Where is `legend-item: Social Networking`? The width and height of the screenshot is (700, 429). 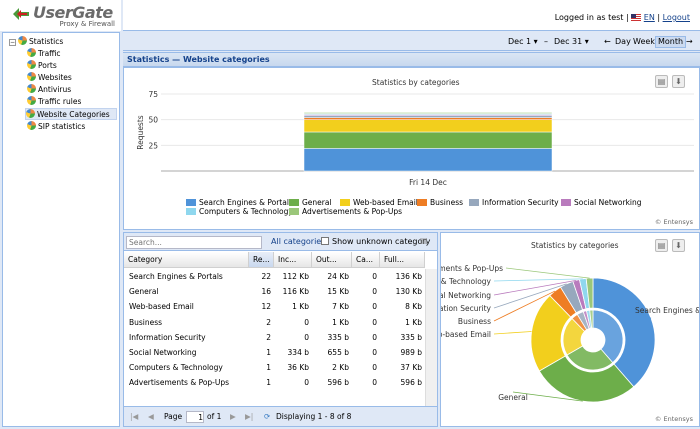
legend-item: Social Networking is located at coordinates (601, 202).